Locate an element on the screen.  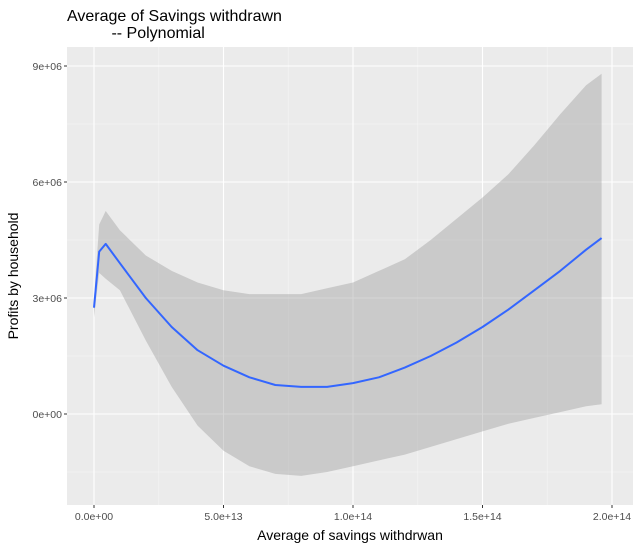
y-axis: 0e+00 3e+06 6e+06 9e+06 is located at coordinates (50, 241).